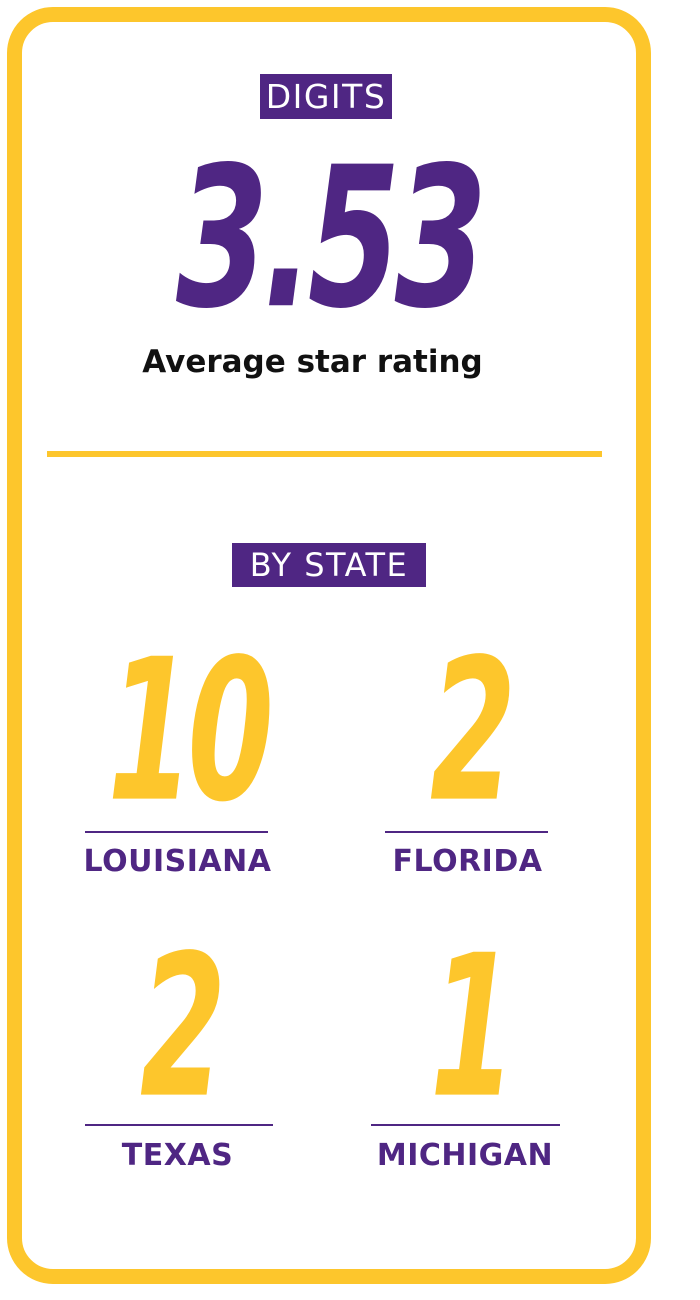 This screenshot has height=1300, width=700. What do you see at coordinates (472, 1027) in the screenshot?
I see `state-count: 1` at bounding box center [472, 1027].